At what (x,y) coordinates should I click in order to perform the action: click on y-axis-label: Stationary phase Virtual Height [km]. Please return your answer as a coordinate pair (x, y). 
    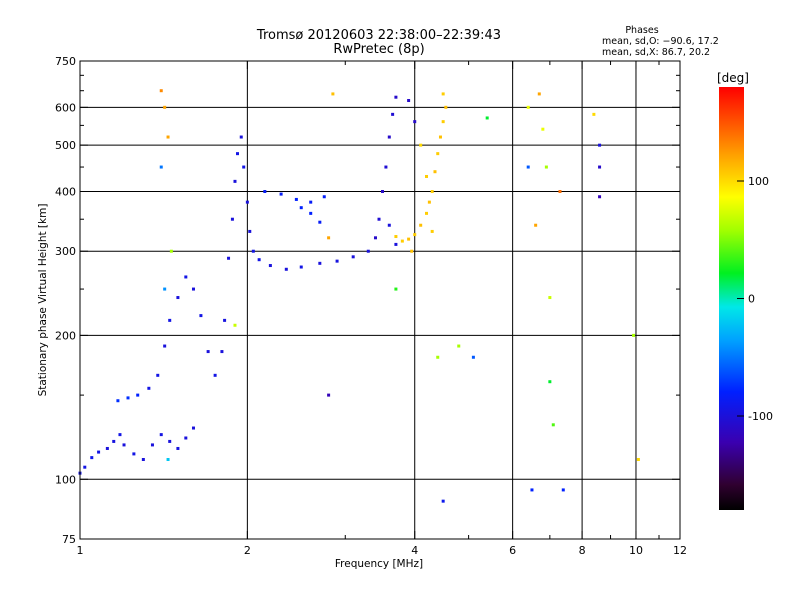
    Looking at the image, I should click on (43, 300).